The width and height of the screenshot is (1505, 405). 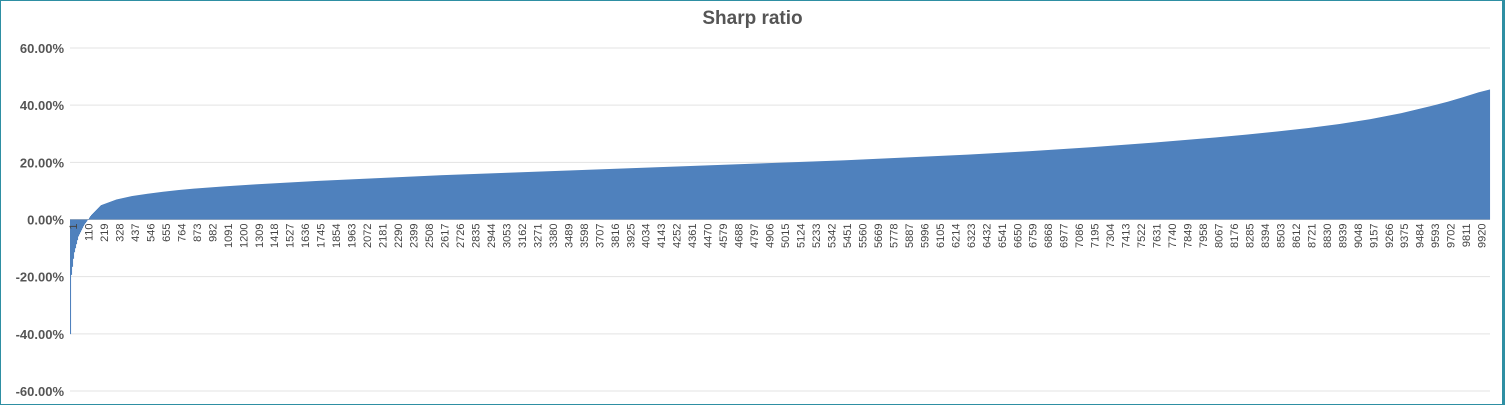 I want to click on x-tick-label: 3271, so click(x=538, y=236).